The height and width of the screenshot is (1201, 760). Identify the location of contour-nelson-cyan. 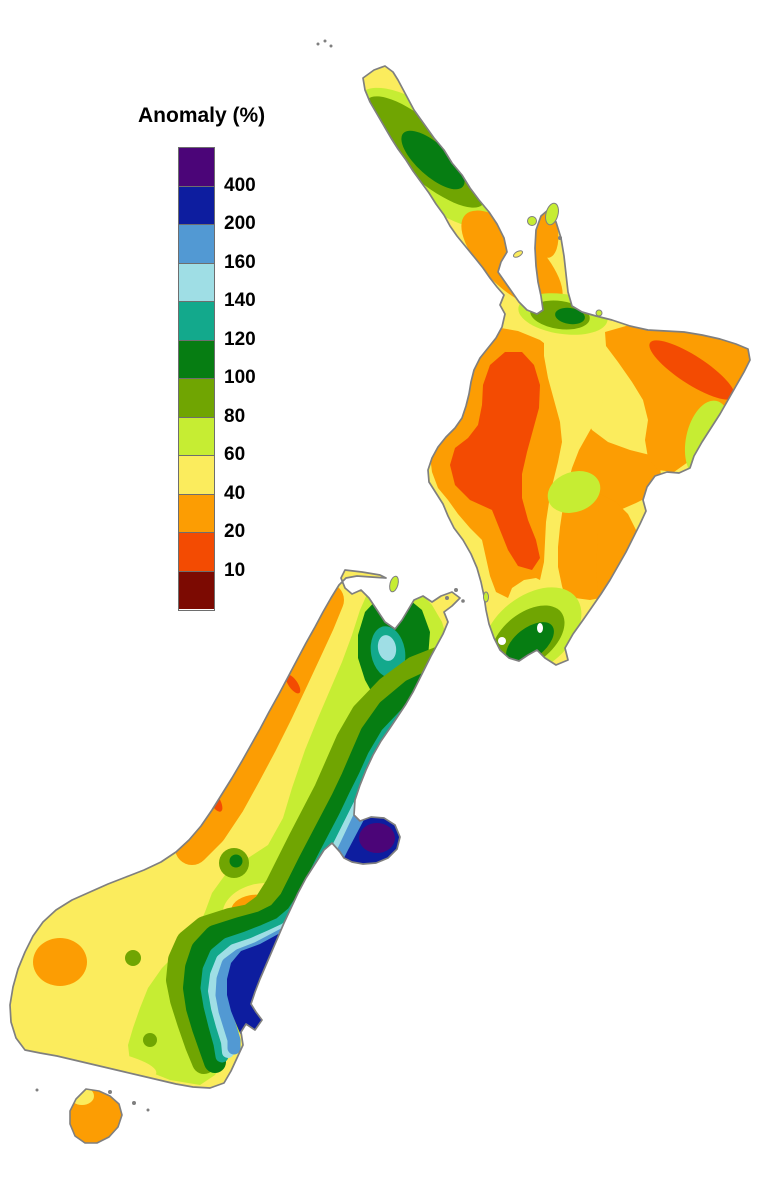
(387, 648).